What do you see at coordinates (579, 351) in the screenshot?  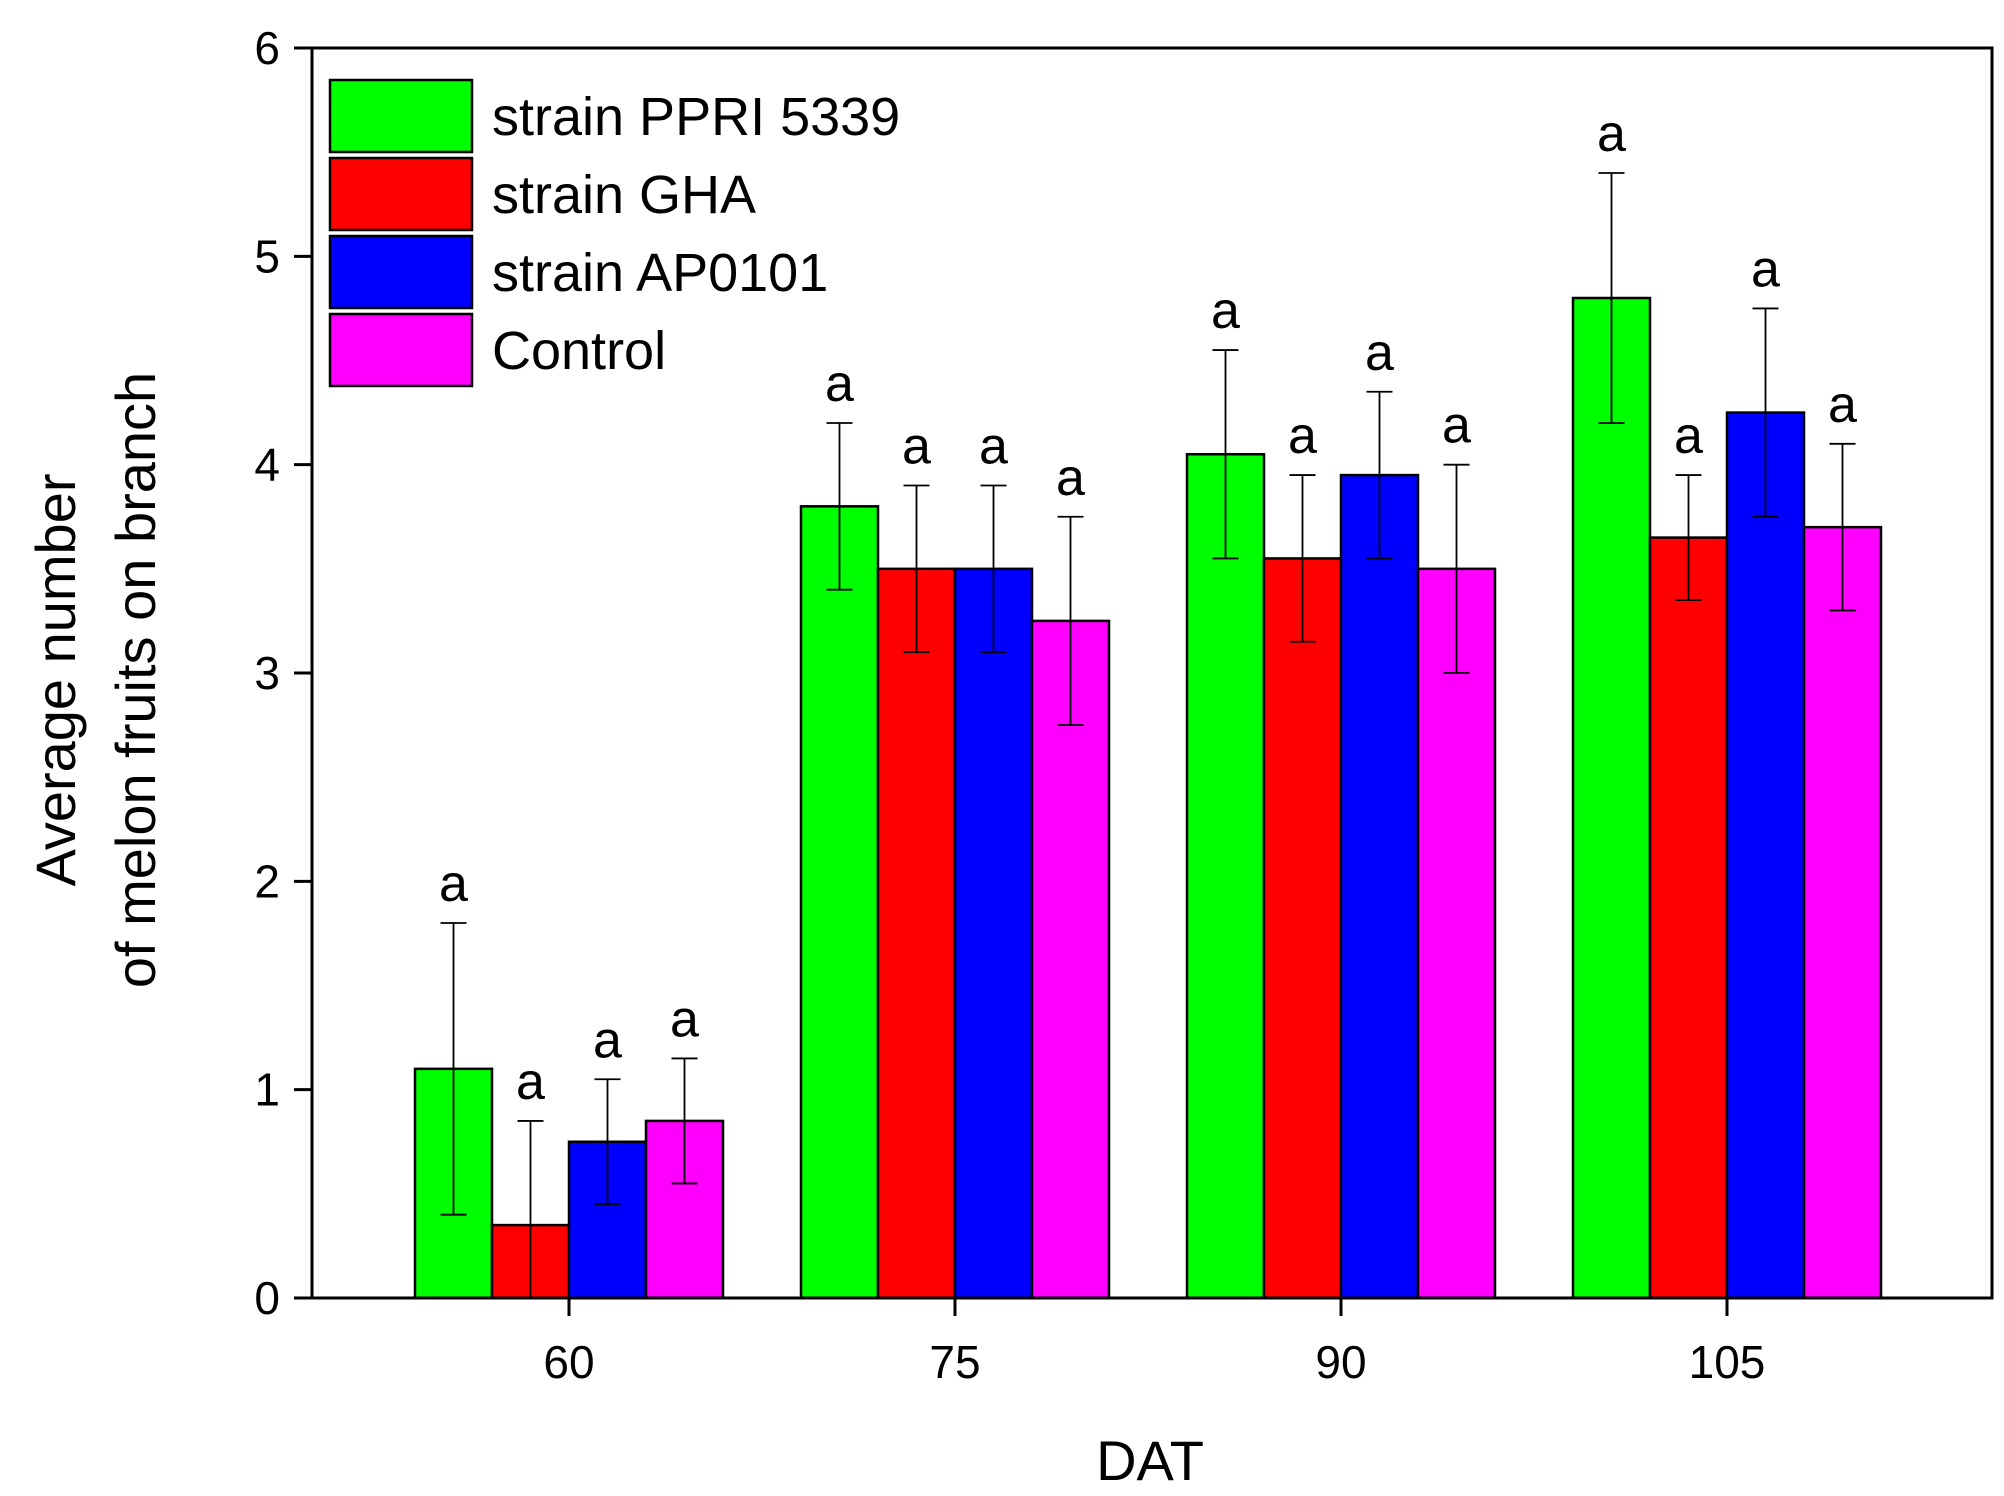 I see `legend-label-series-3: Control` at bounding box center [579, 351].